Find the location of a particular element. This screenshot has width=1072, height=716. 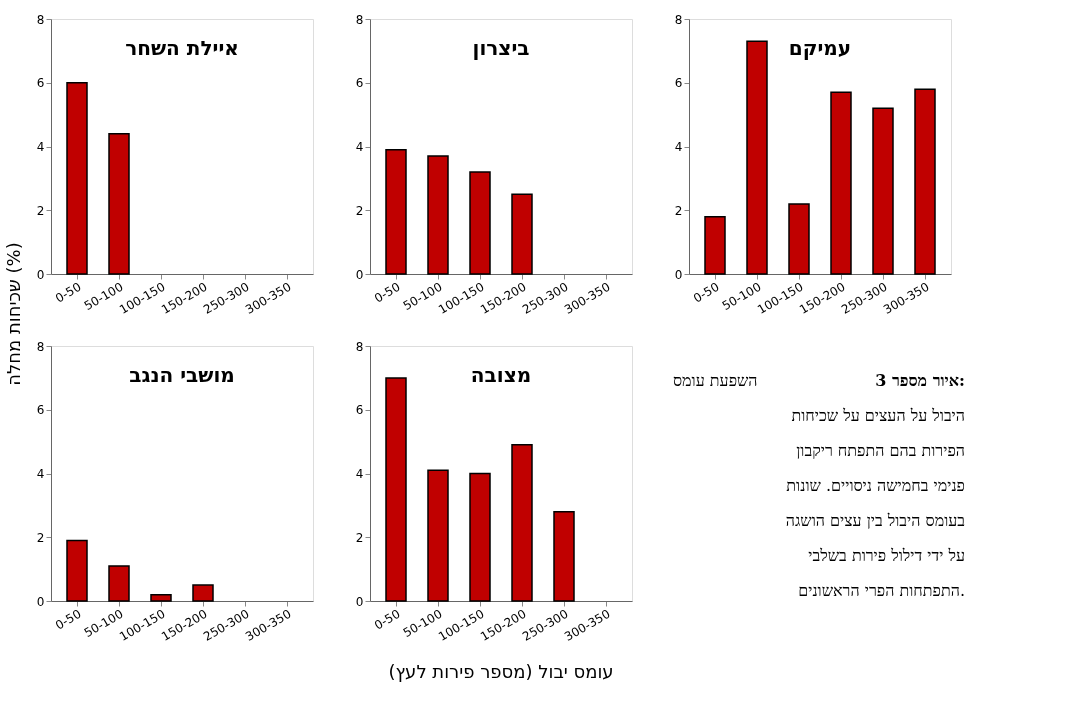

text: איילת השחר is located at coordinates (182, 48).